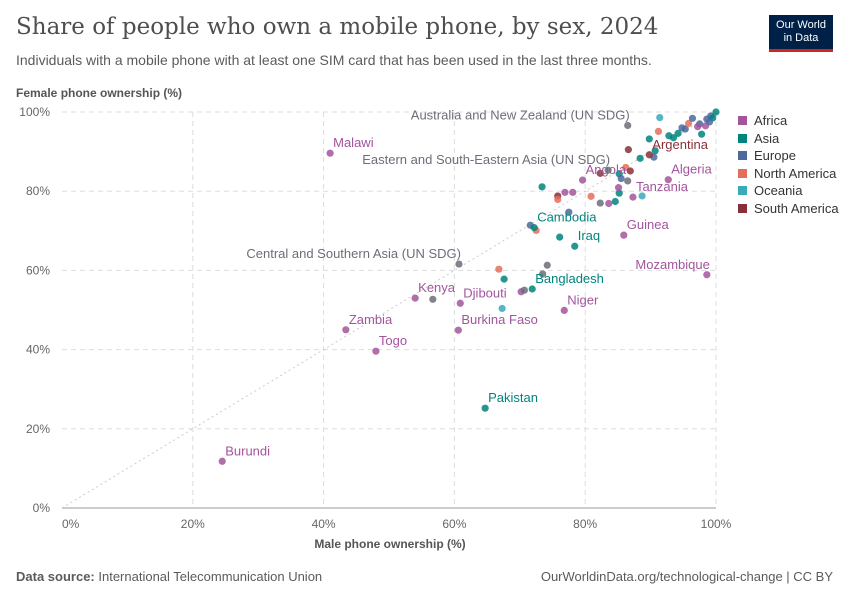 The width and height of the screenshot is (850, 600). What do you see at coordinates (371, 319) in the screenshot?
I see `data-label: Zambia` at bounding box center [371, 319].